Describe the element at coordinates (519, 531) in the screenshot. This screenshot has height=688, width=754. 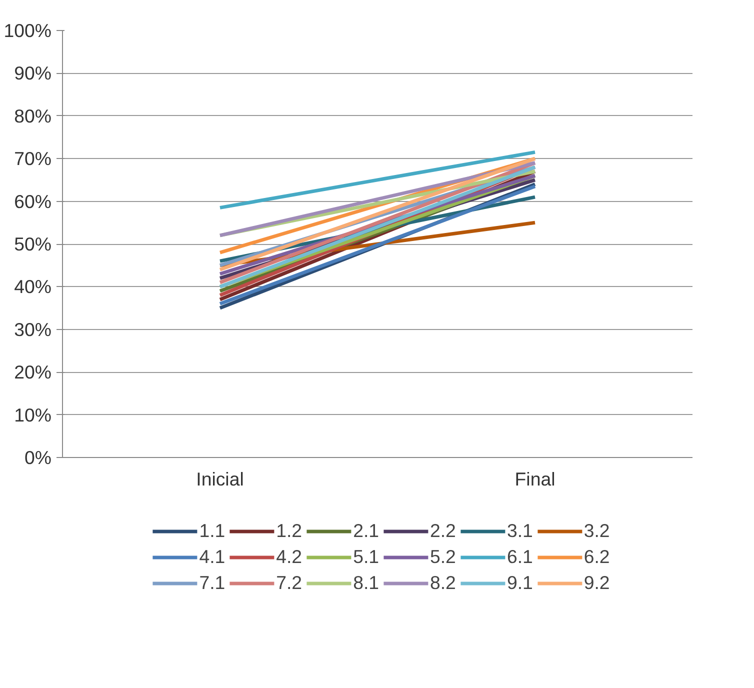
I see `legend-label: 3.1` at that location.